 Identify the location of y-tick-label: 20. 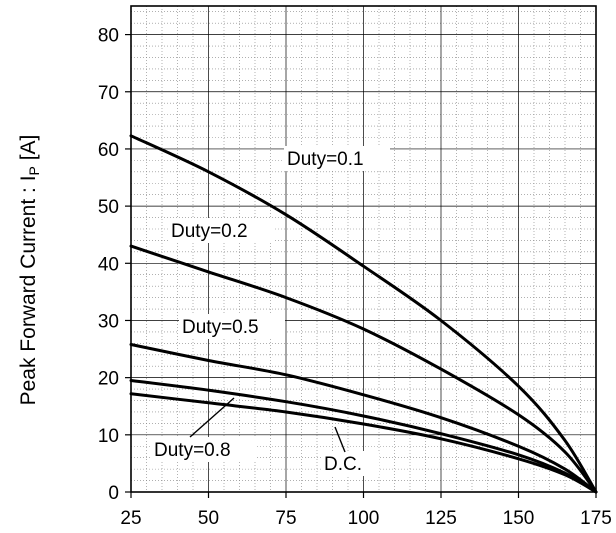
(108, 379).